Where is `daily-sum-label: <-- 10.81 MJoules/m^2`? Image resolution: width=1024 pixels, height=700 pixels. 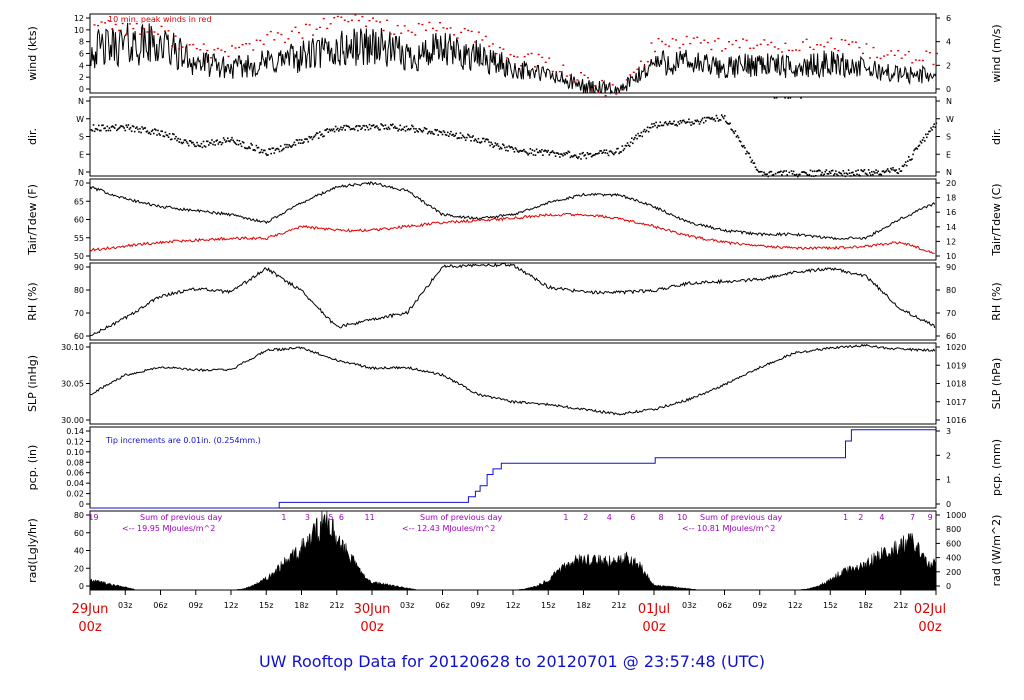 daily-sum-label: <-- 10.81 MJoules/m^2 is located at coordinates (728, 528).